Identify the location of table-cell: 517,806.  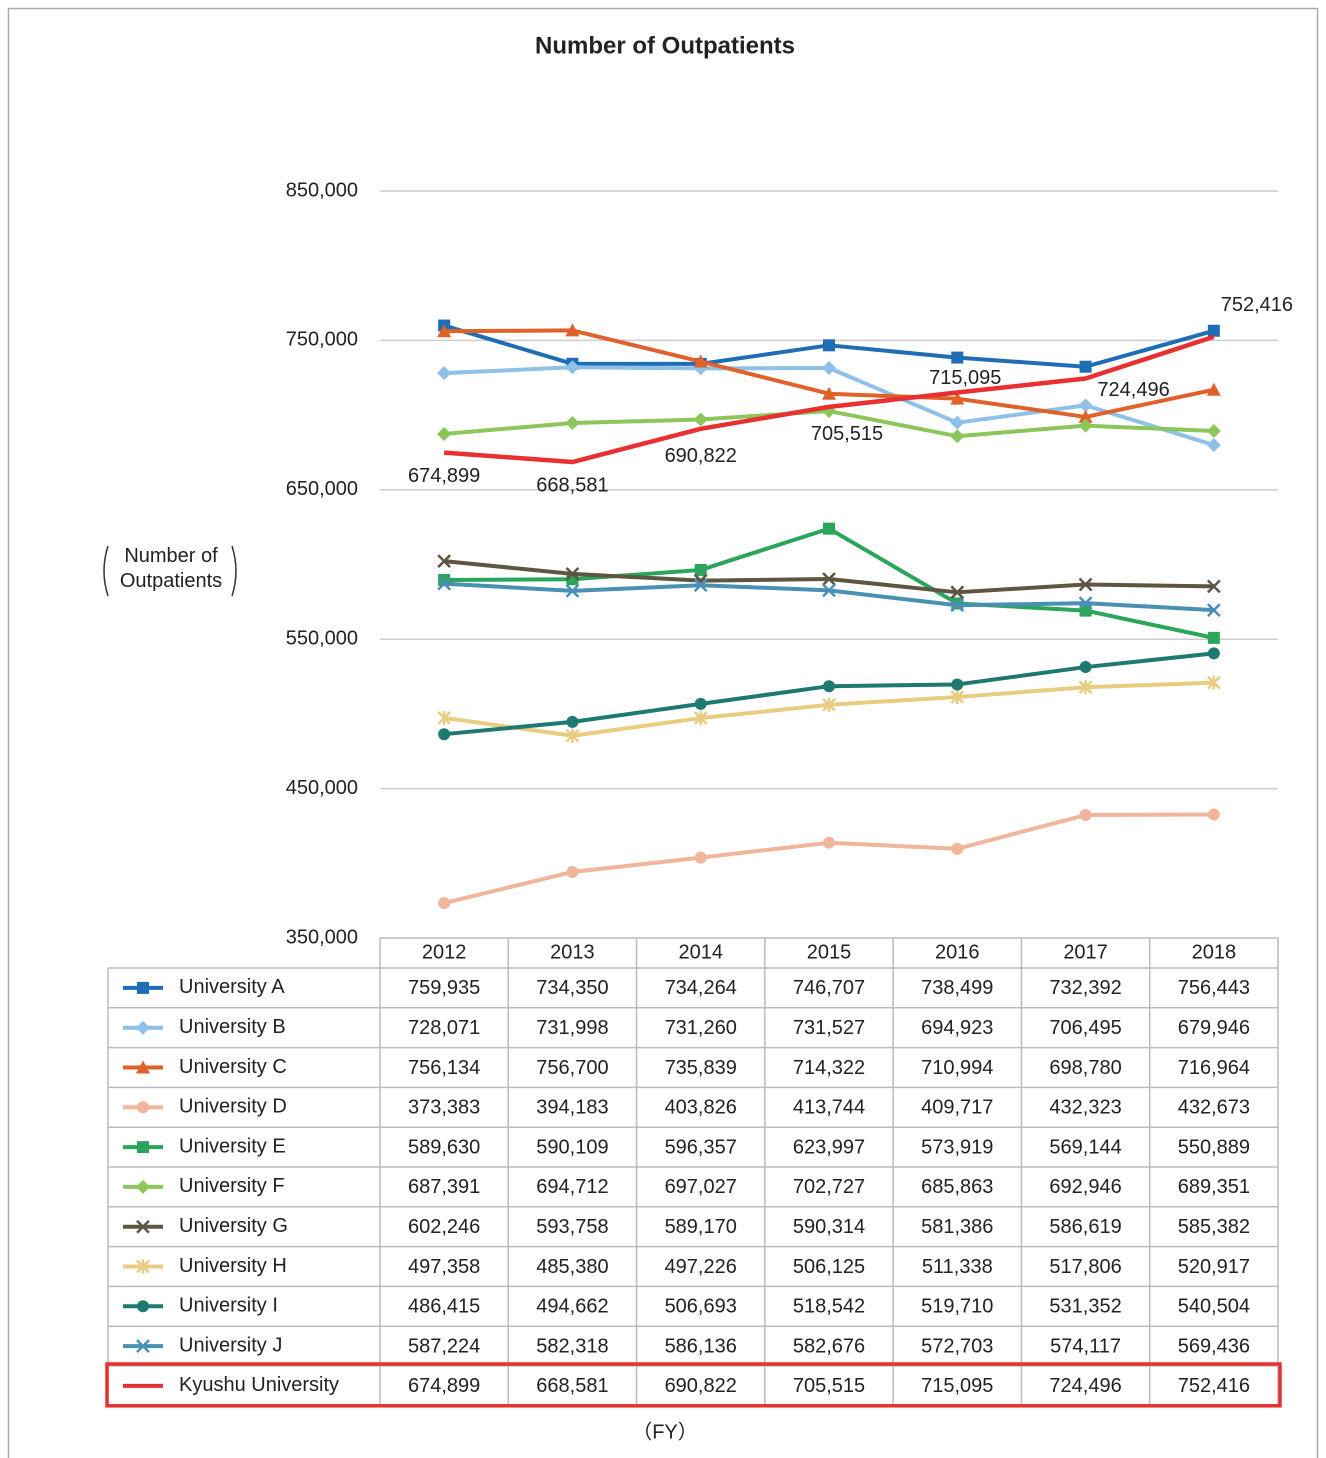
(1085, 1267).